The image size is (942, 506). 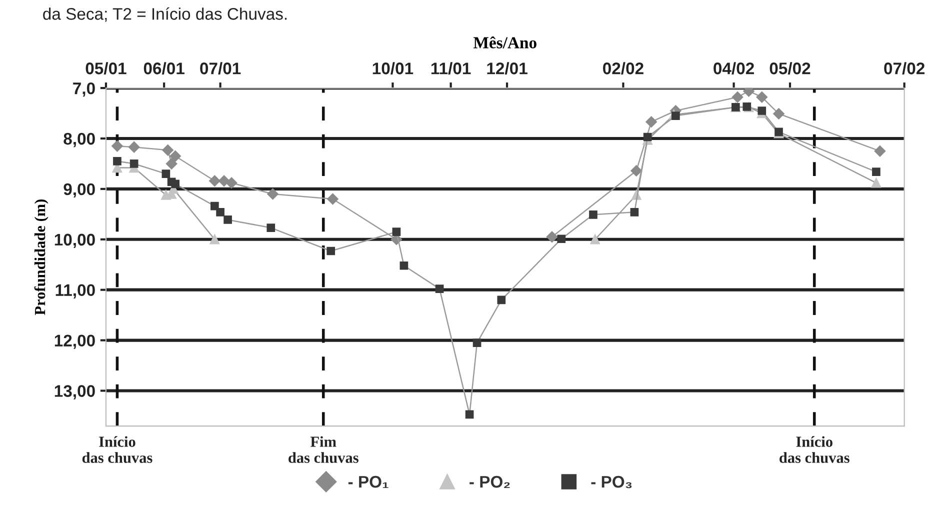 I want to click on y-tick-label: 12,00, so click(x=74, y=341).